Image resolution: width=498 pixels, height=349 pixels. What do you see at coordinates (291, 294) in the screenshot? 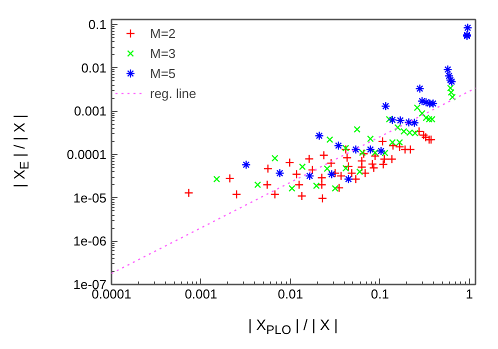
I see `x-tick-label: 0.01` at bounding box center [291, 294].